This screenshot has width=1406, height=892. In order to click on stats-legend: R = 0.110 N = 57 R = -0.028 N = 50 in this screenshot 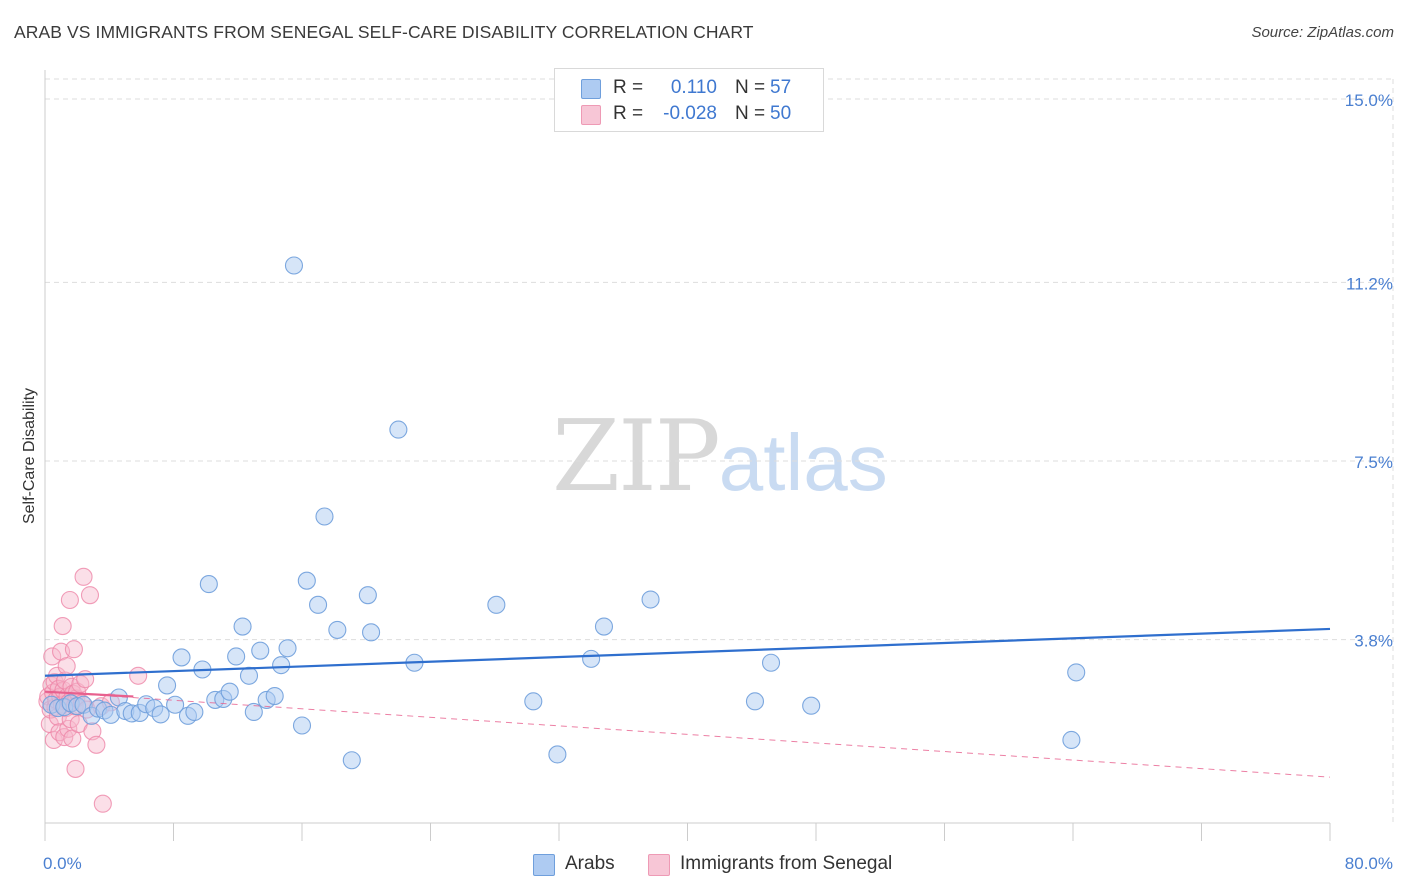, I will do `click(689, 100)`.